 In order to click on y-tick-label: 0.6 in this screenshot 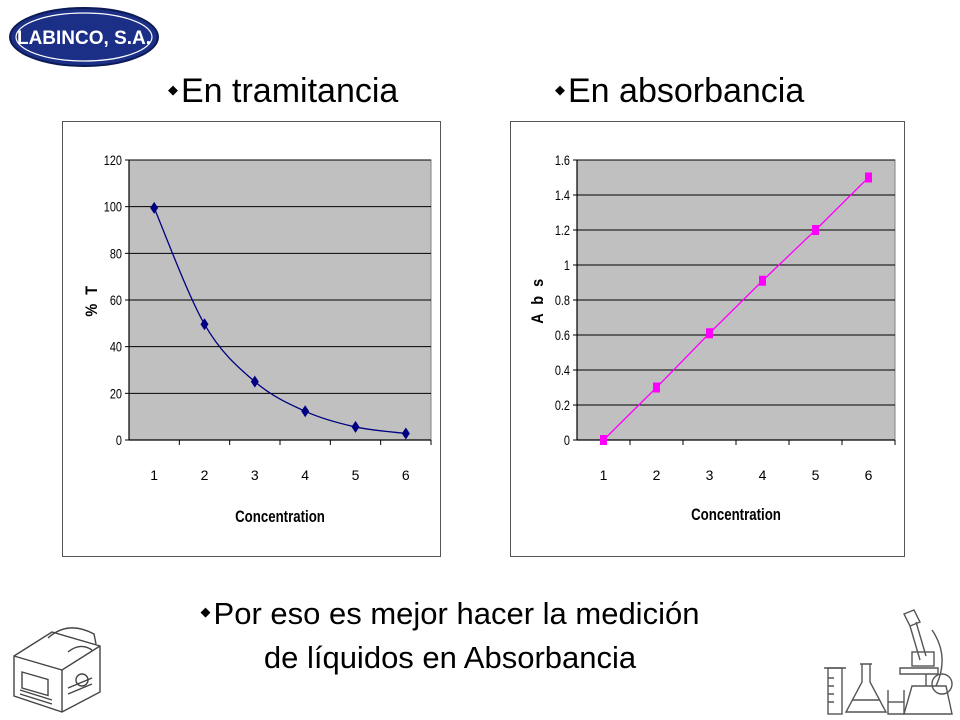, I will do `click(562, 336)`.